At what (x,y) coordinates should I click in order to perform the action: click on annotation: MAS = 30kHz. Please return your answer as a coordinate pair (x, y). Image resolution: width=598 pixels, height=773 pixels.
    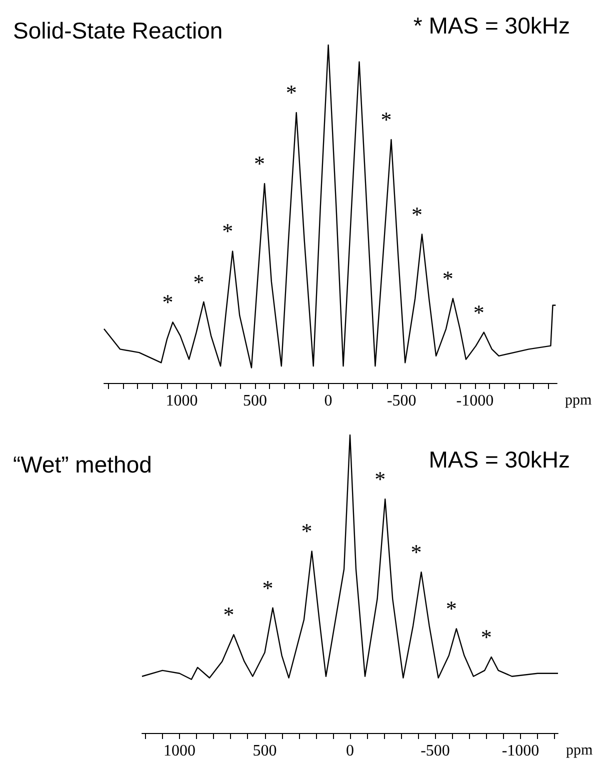
    Looking at the image, I should click on (499, 459).